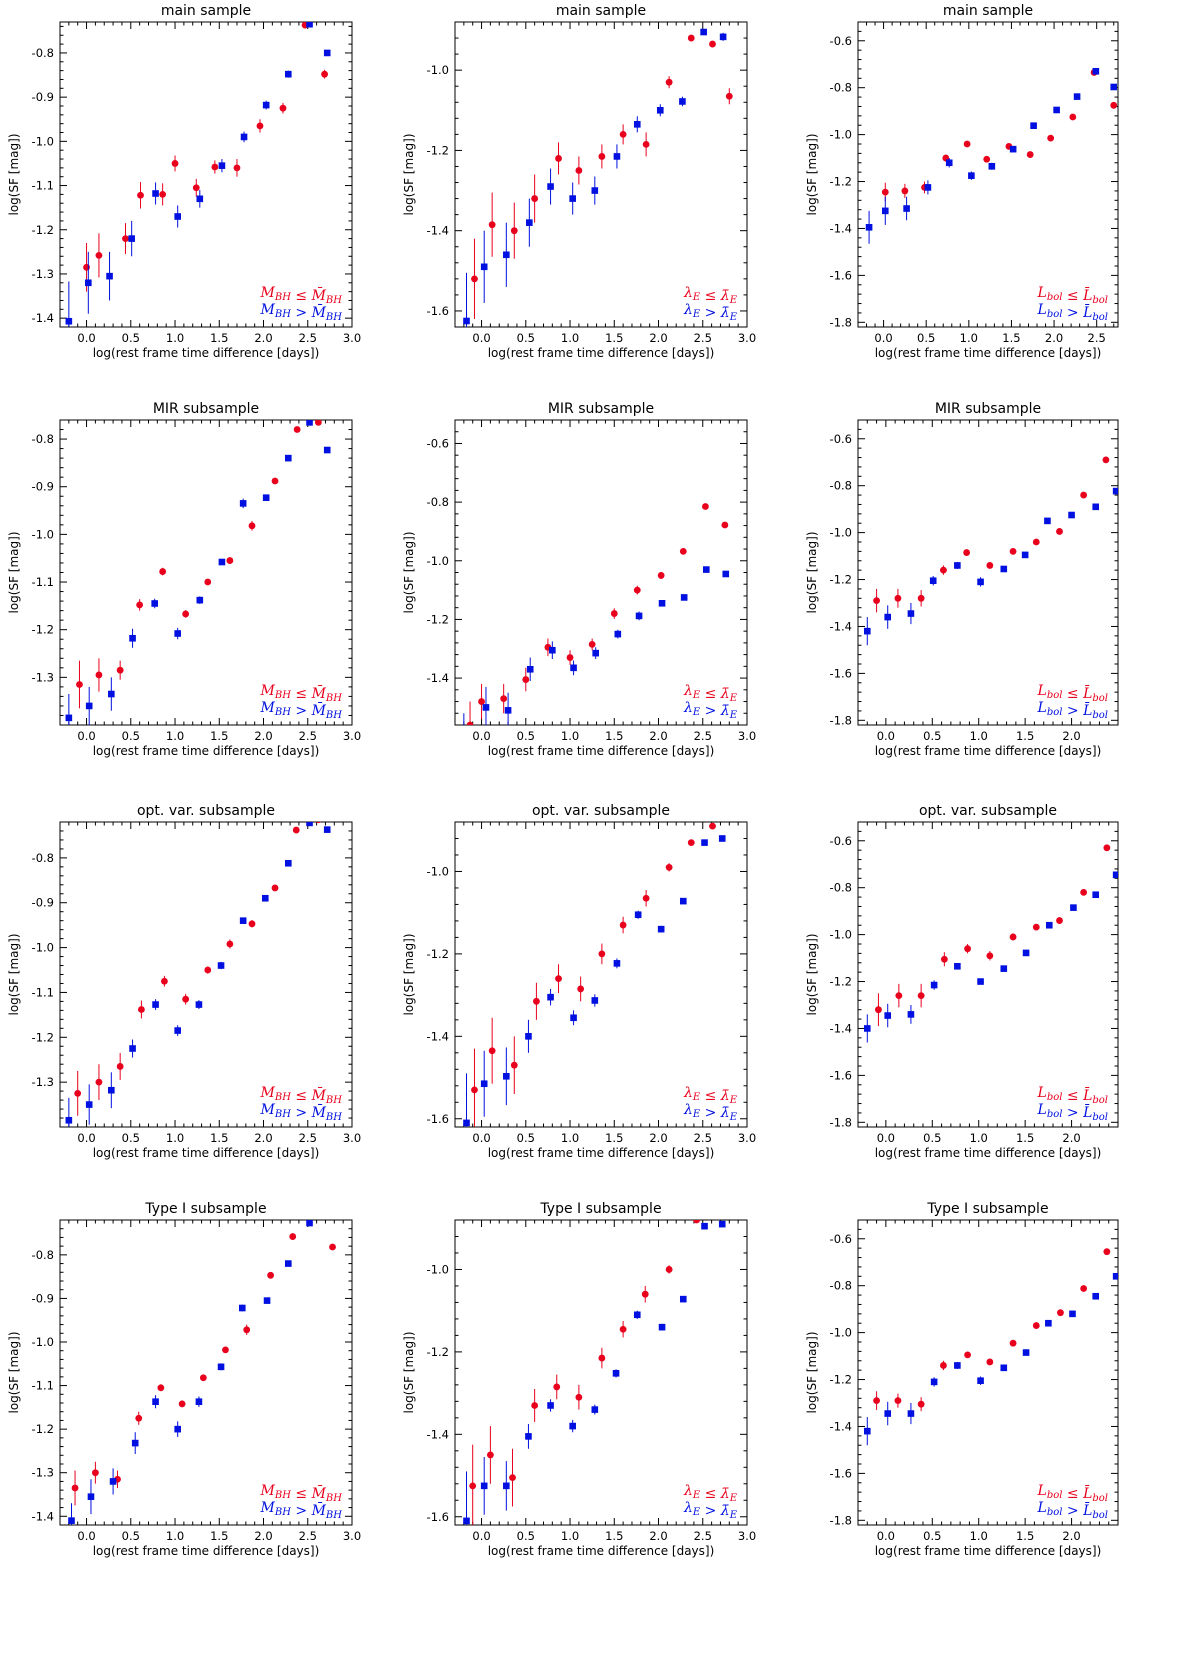 The width and height of the screenshot is (1200, 1669). Describe the element at coordinates (841, 1075) in the screenshot. I see `y-tick-label: -1.6` at that location.